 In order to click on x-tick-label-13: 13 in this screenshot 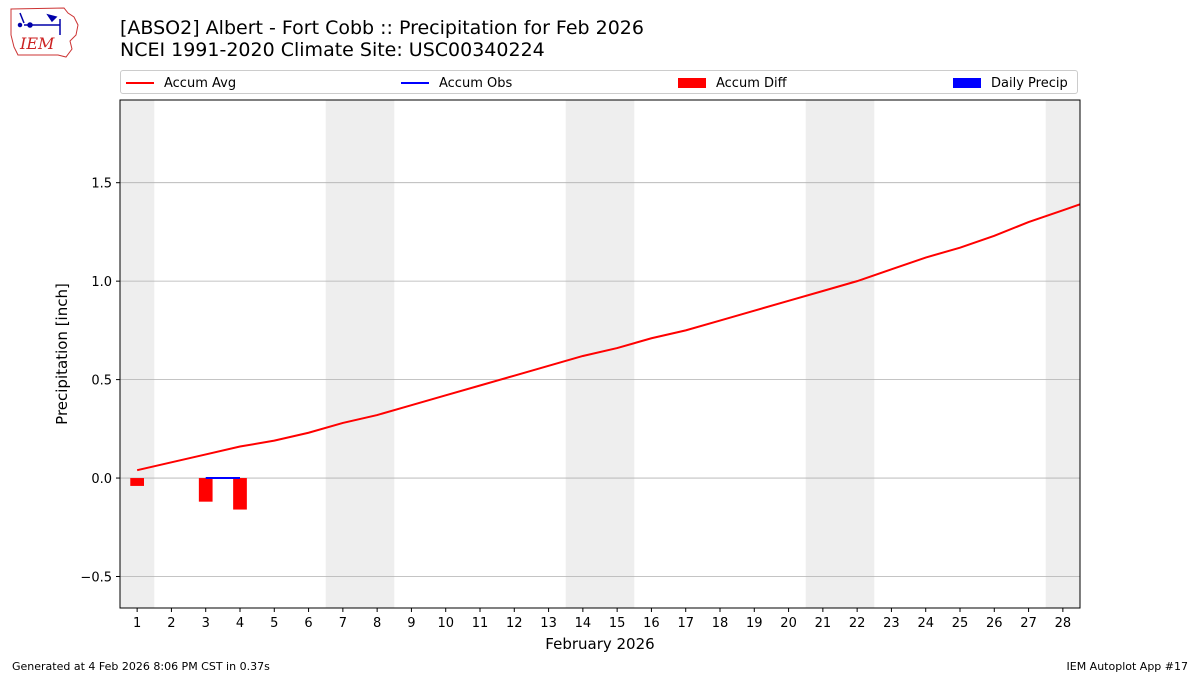, I will do `click(548, 623)`.